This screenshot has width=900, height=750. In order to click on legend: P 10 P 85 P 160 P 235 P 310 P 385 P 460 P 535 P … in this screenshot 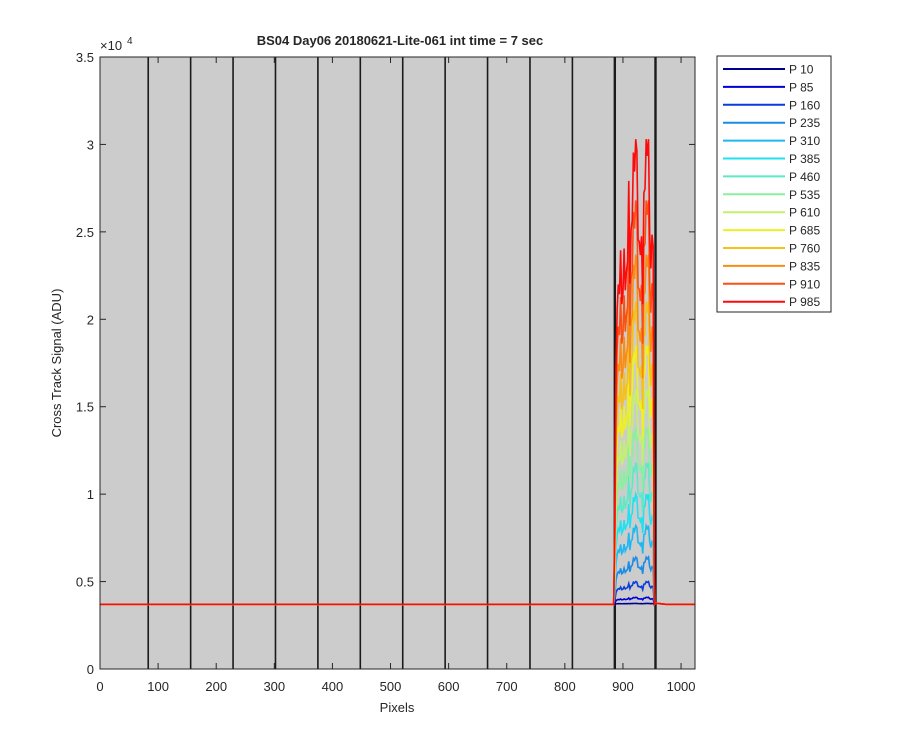, I will do `click(774, 184)`.